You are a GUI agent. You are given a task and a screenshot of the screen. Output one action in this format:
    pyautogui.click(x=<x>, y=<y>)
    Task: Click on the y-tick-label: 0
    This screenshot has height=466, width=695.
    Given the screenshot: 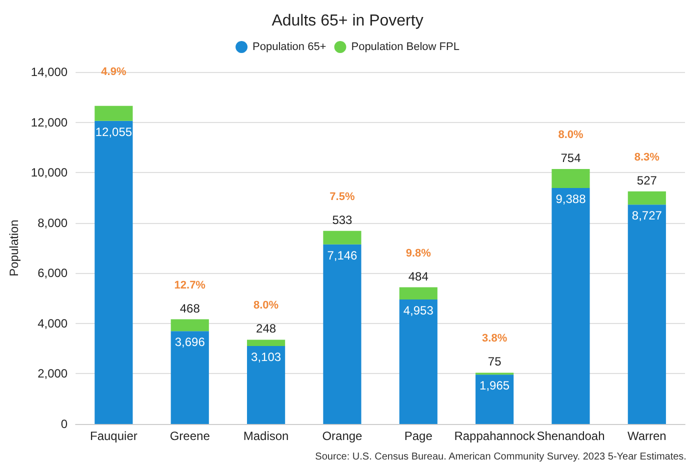 What is the action you would take?
    pyautogui.click(x=64, y=424)
    